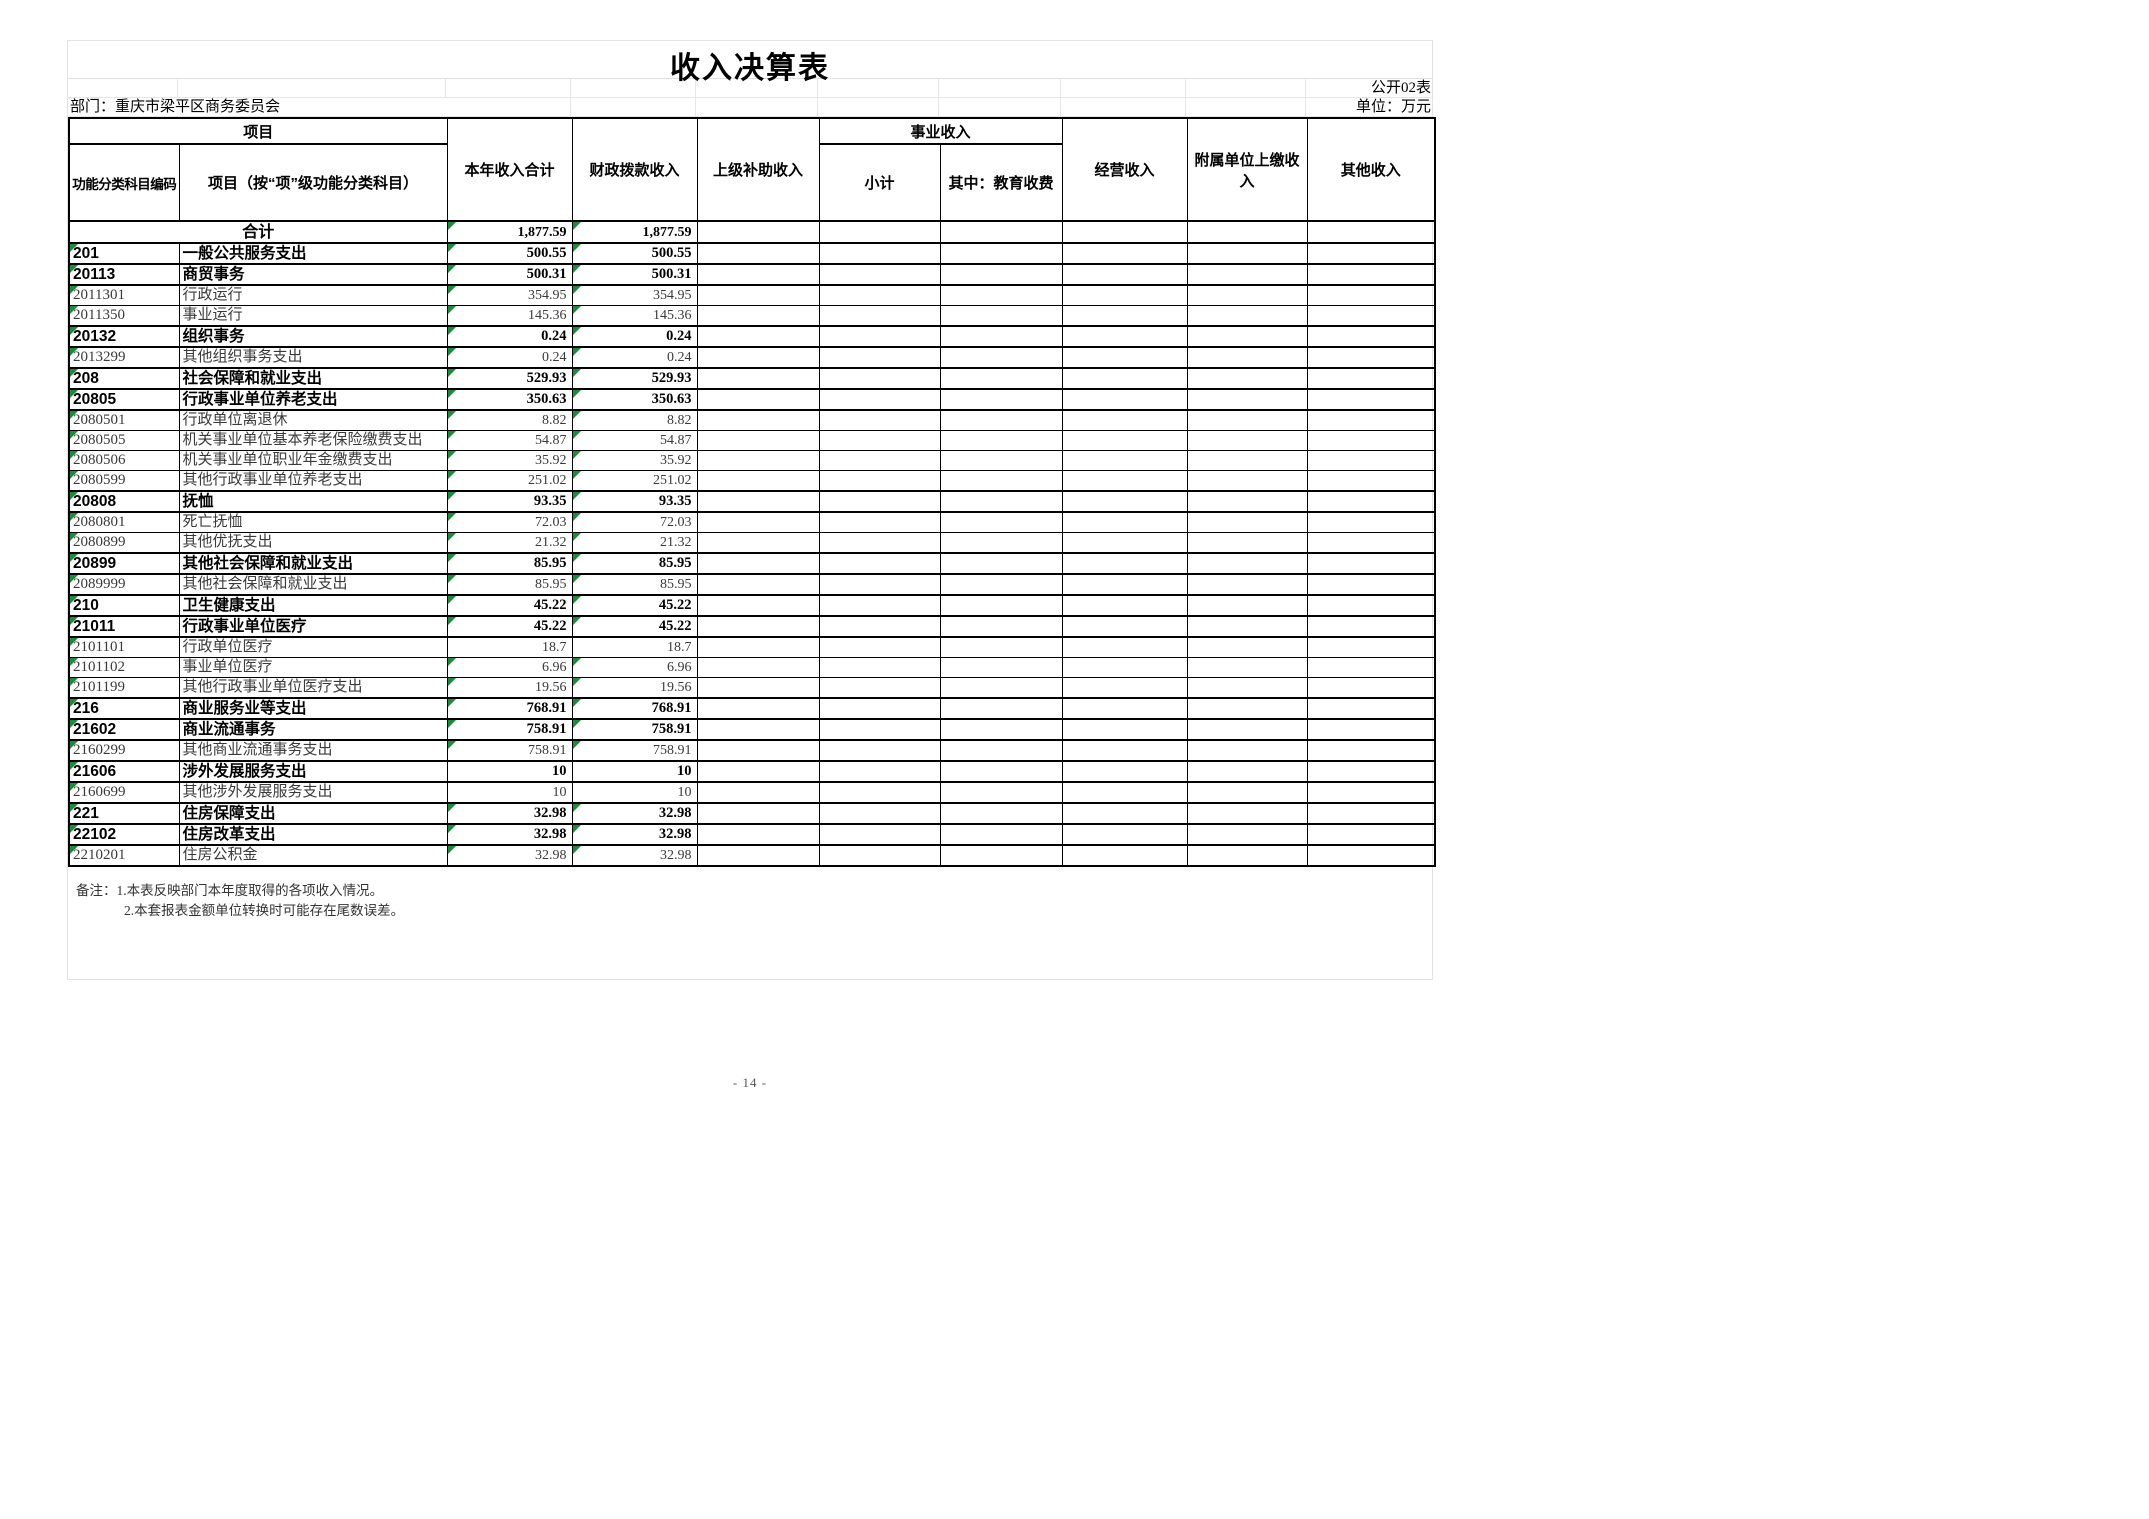 The image size is (2149, 1519). What do you see at coordinates (752, 855) in the screenshot?
I see `table-row: 2210201 住房公积金 32.98 32.98` at bounding box center [752, 855].